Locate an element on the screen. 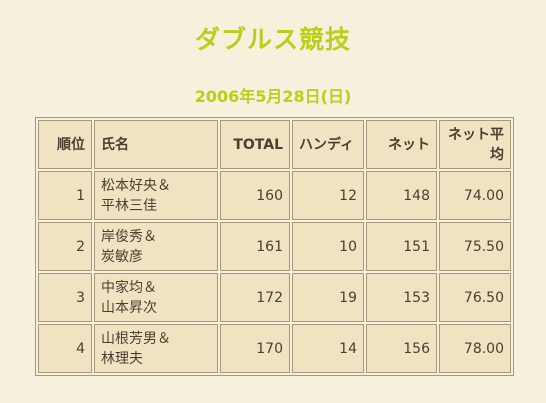 The height and width of the screenshot is (403, 546). handicap-cell: 12 is located at coordinates (328, 195).